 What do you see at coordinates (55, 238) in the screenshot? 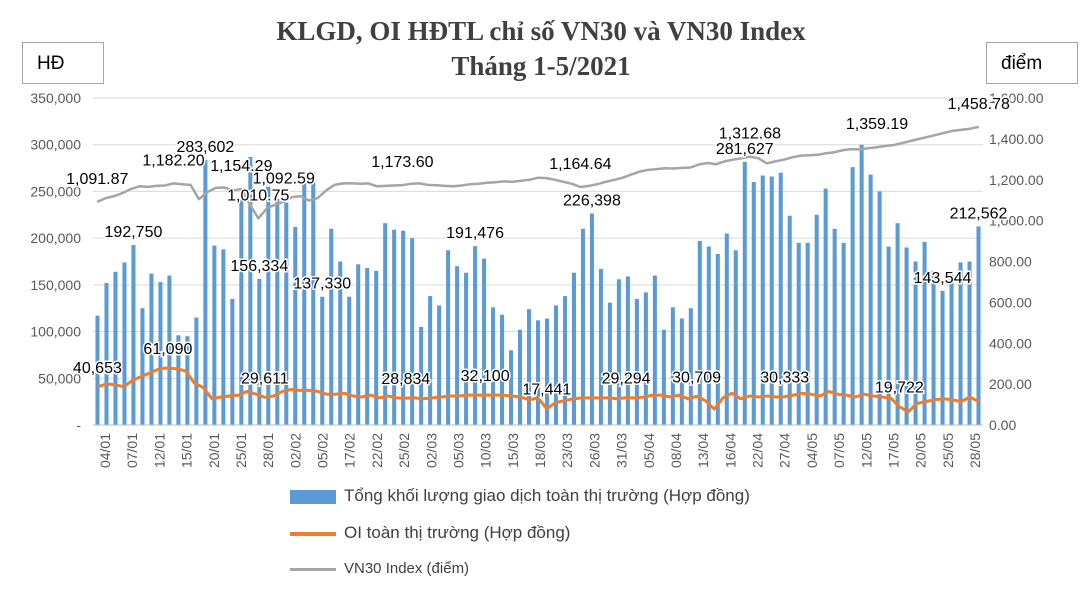
I see `y-left-tick-label: 200,000` at bounding box center [55, 238].